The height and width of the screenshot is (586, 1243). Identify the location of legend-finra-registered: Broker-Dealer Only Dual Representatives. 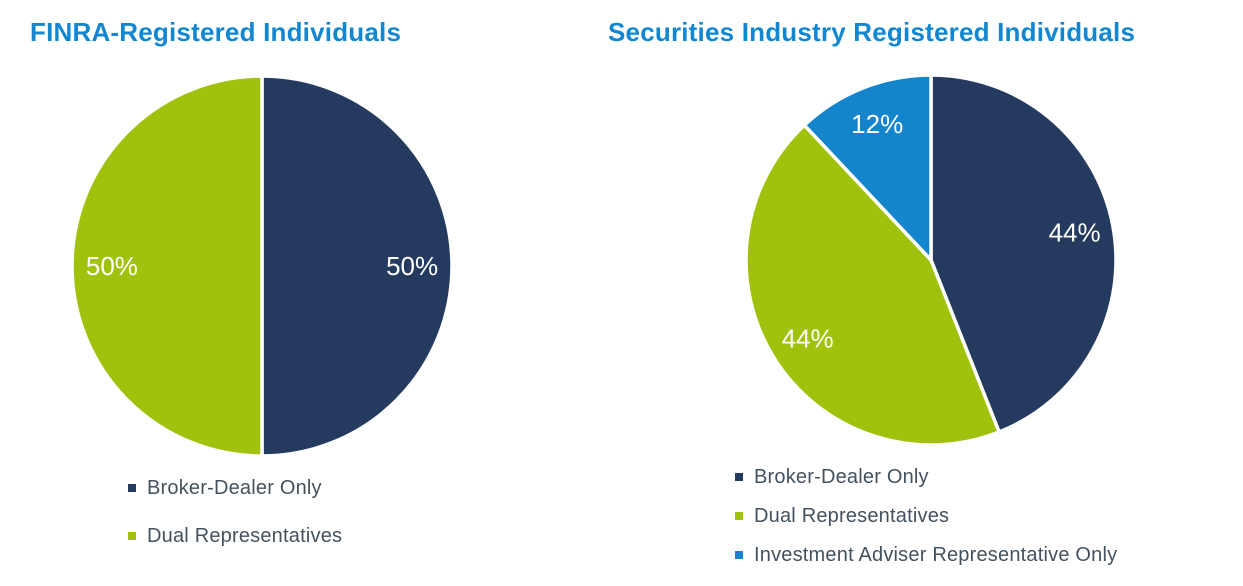
(235, 512).